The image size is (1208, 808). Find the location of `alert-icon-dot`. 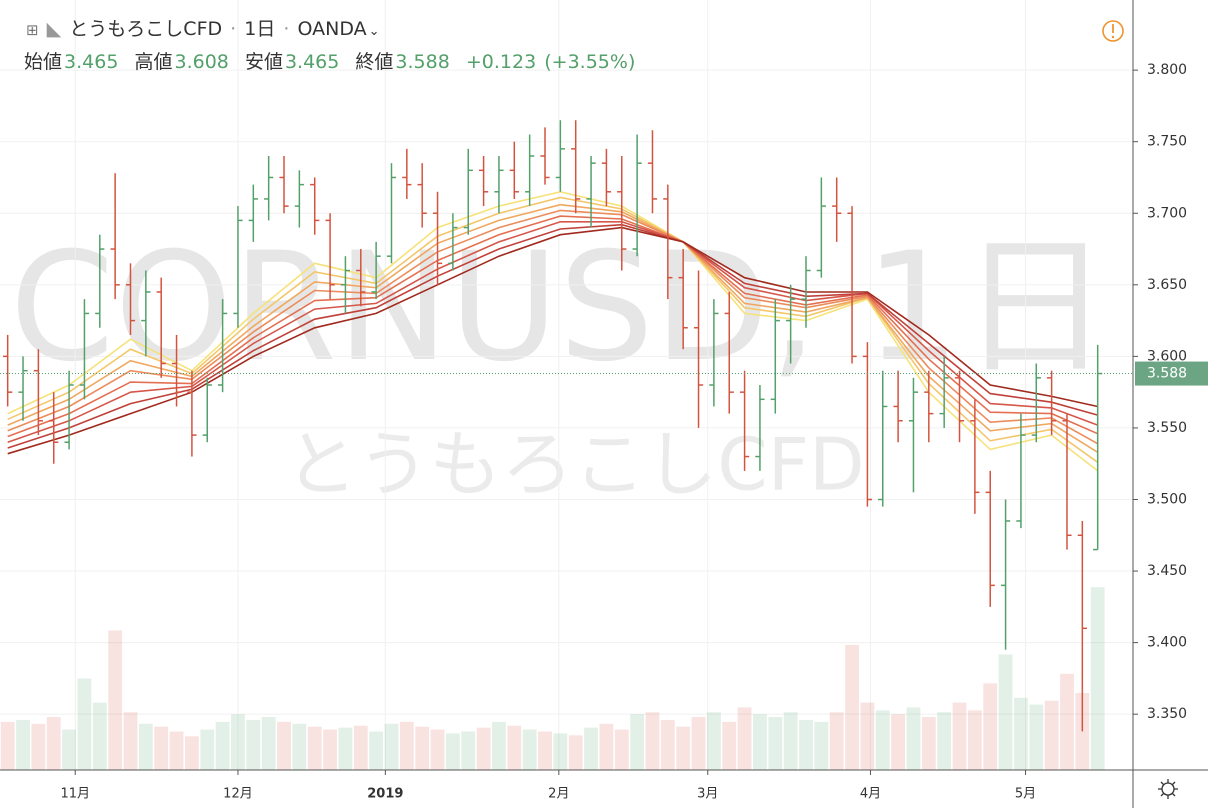

alert-icon-dot is located at coordinates (1113, 37).